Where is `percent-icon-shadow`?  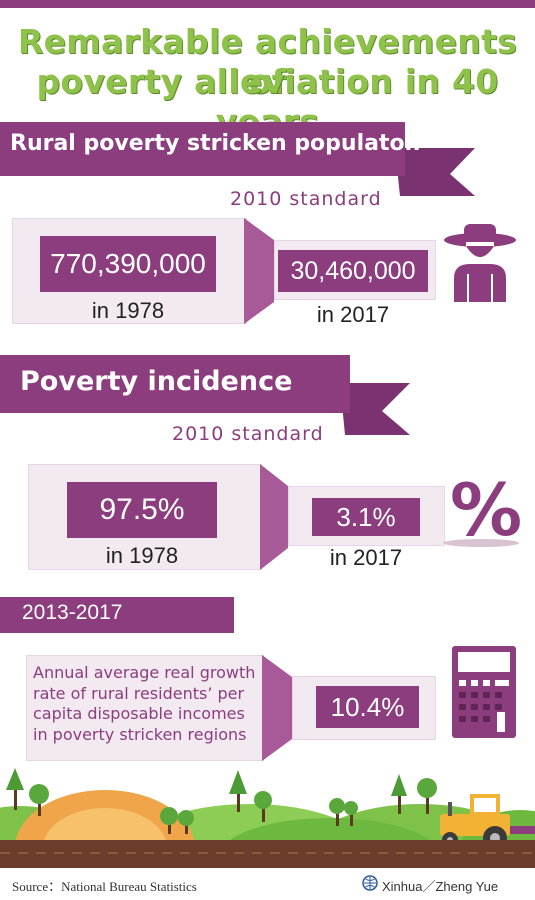 percent-icon-shadow is located at coordinates (481, 543).